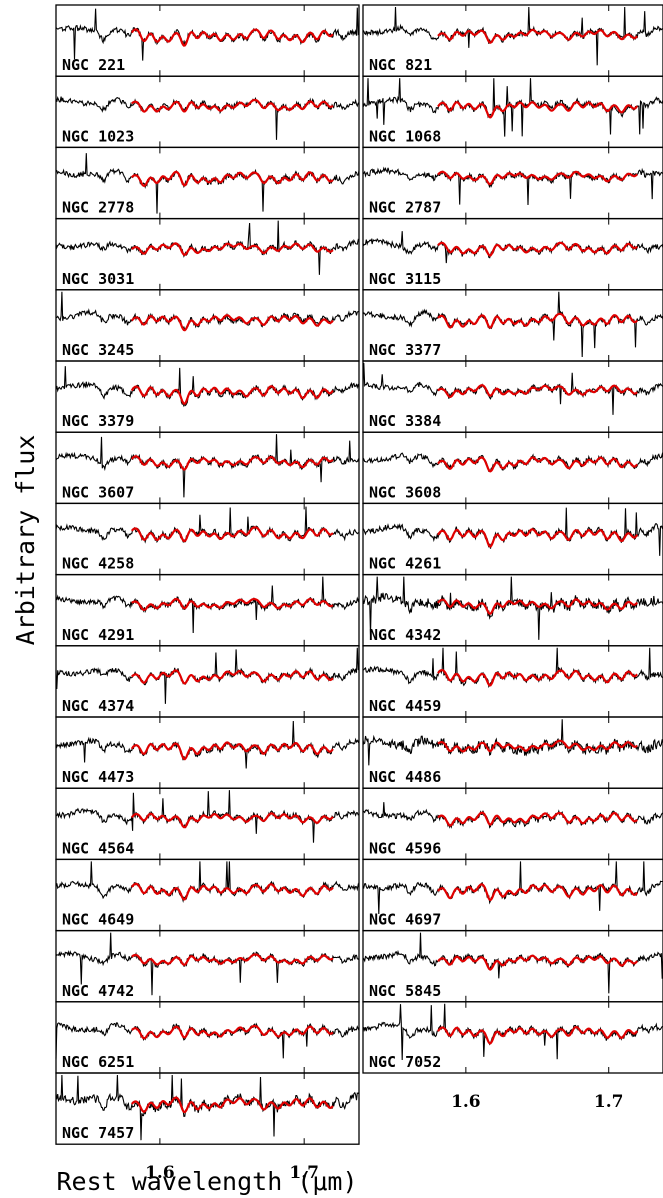  Describe the element at coordinates (98, 492) in the screenshot. I see `panel-label: NGC 3607` at that location.